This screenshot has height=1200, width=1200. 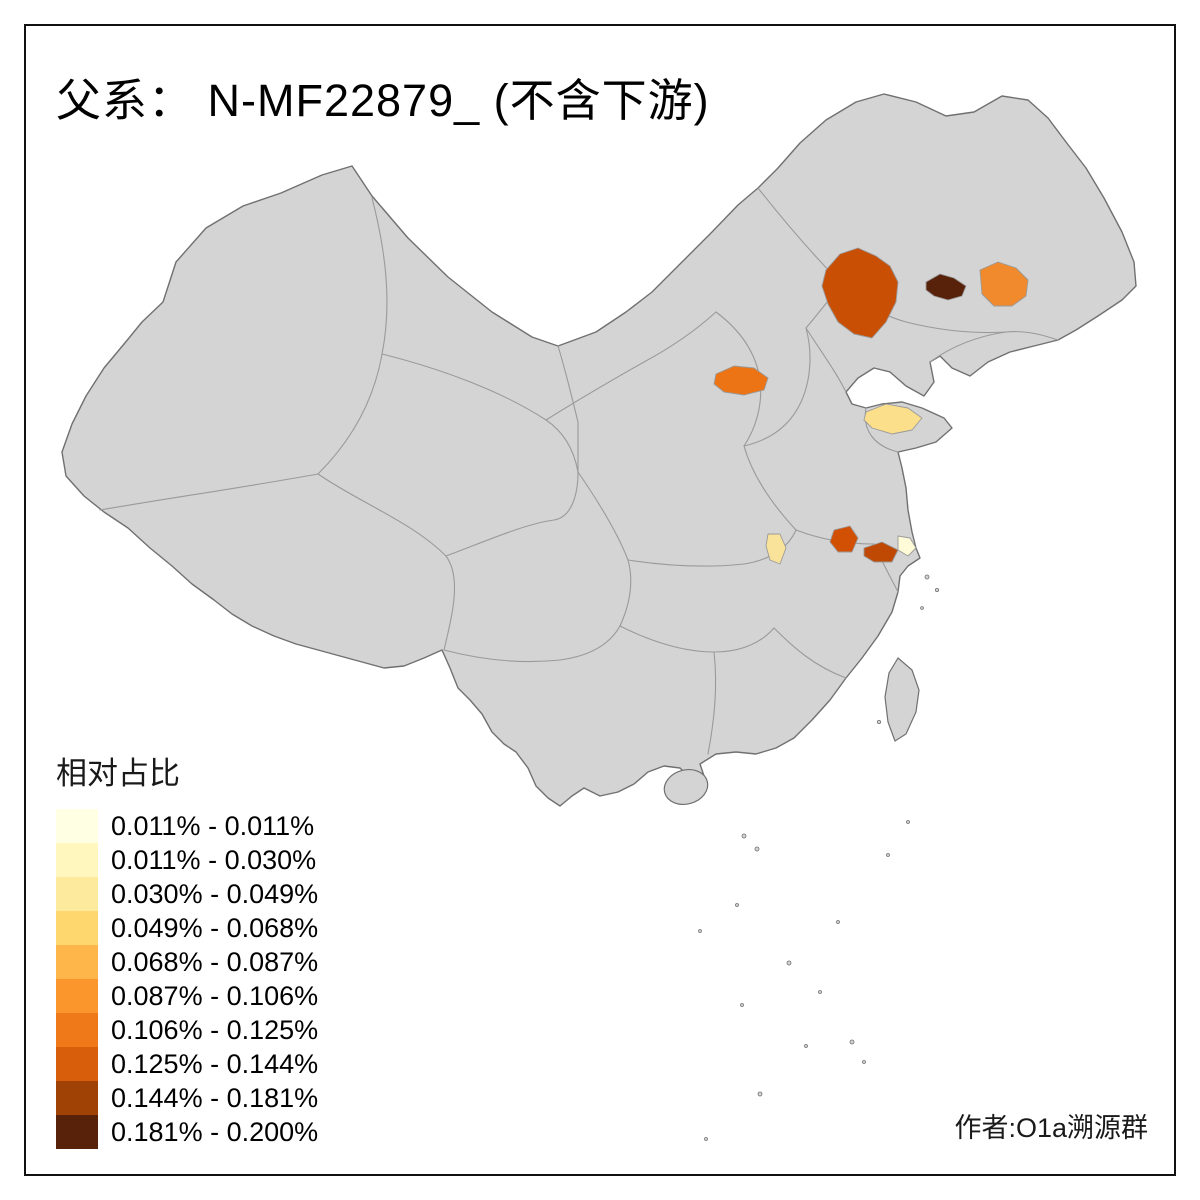 I want to click on legend-label: 0.068% - 0.087%, so click(x=215, y=961).